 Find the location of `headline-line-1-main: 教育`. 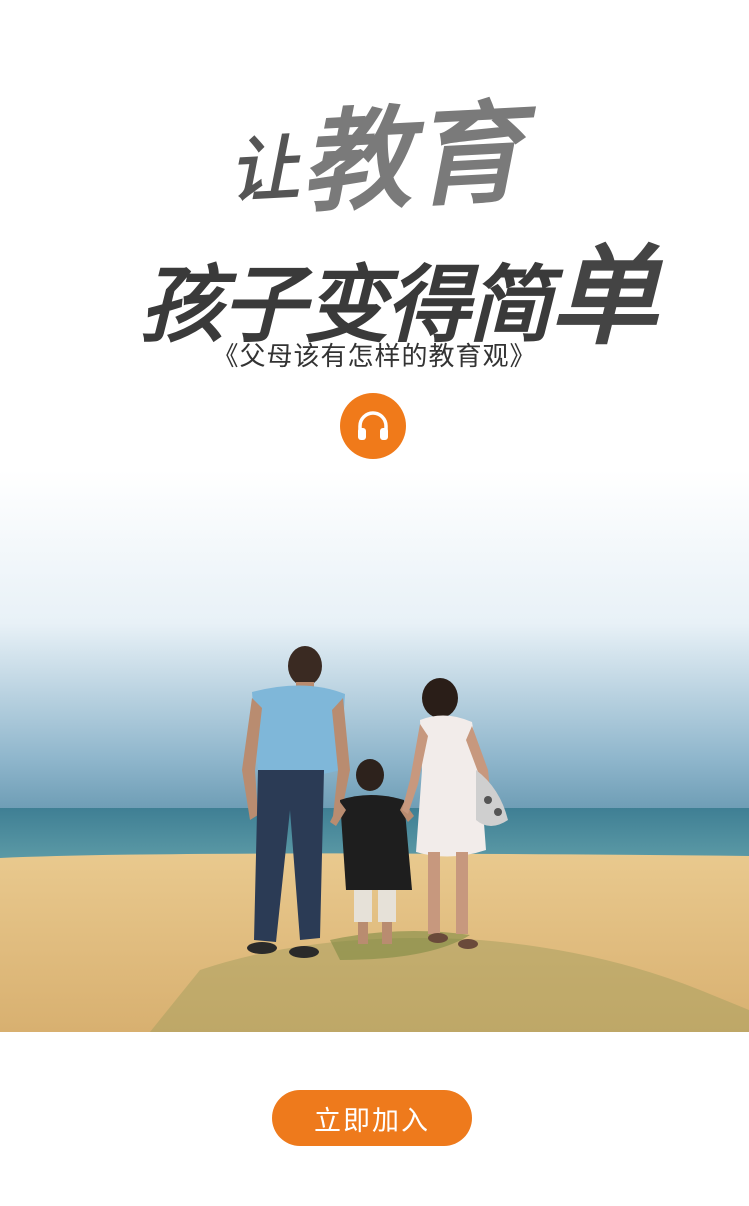

headline-line-1-main: 教育 is located at coordinates (412, 157).